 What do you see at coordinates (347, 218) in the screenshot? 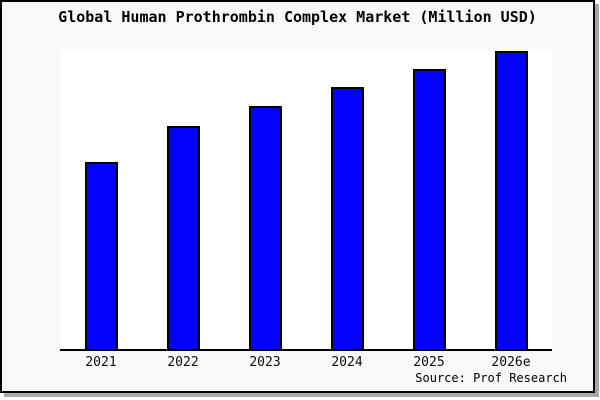
I see `bar-2024` at bounding box center [347, 218].